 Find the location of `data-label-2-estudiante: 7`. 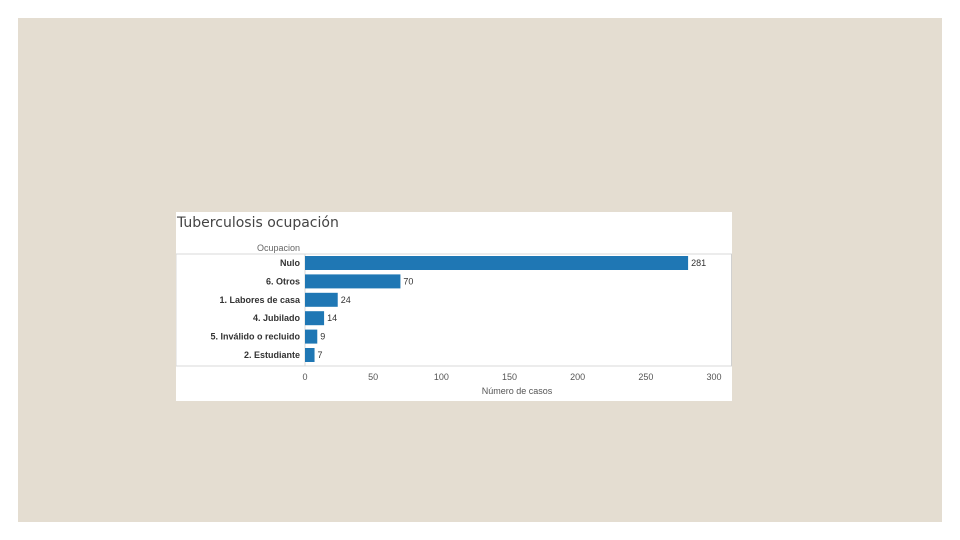

data-label-2-estudiante: 7 is located at coordinates (320, 355).